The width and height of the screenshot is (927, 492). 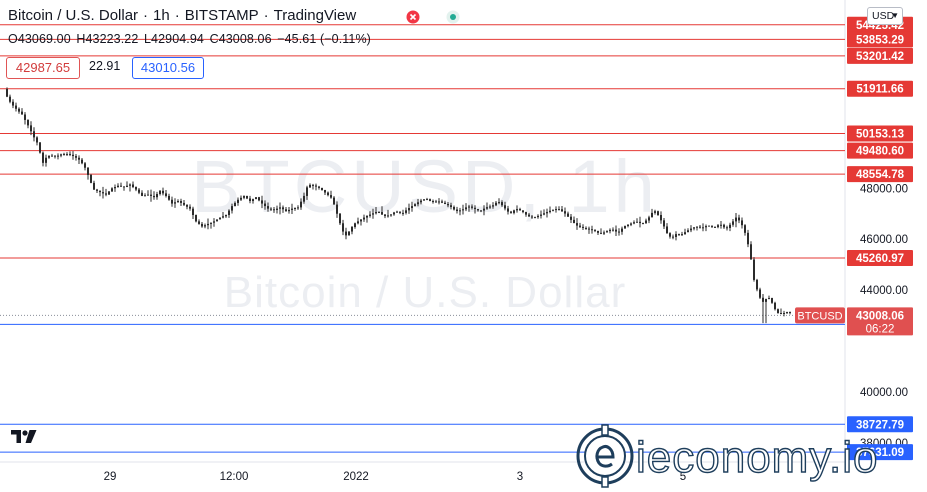 What do you see at coordinates (453, 17) in the screenshot?
I see `market-status-icon` at bounding box center [453, 17].